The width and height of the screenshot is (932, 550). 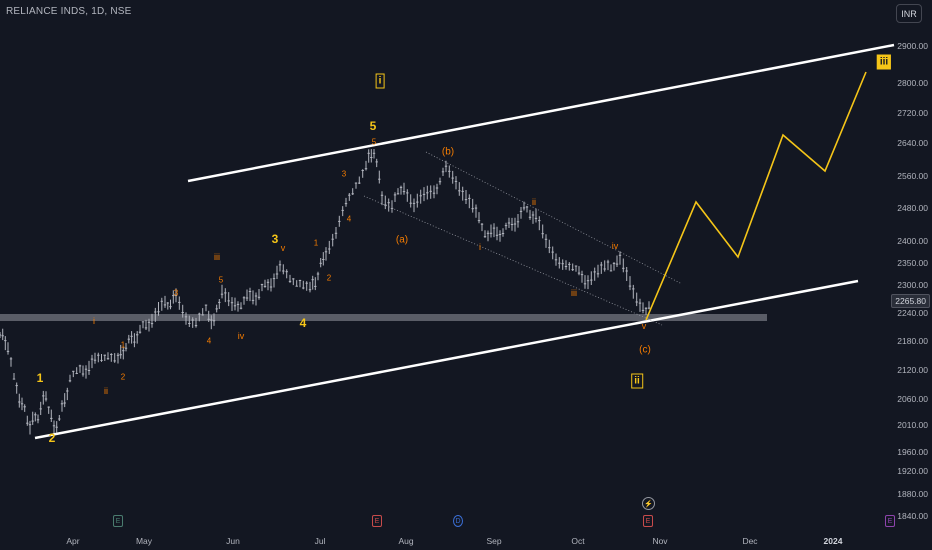 I want to click on last-price-tag: 2265.80, so click(x=910, y=301).